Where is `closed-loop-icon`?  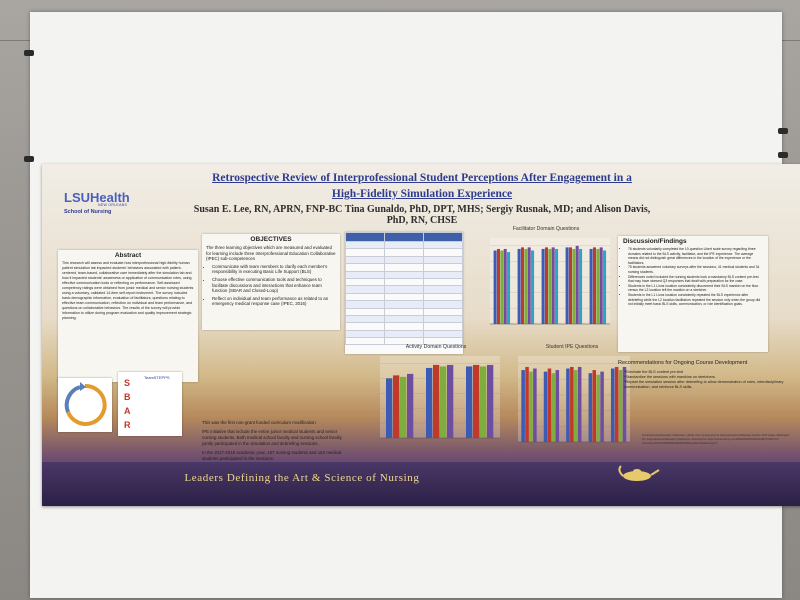
closed-loop-icon is located at coordinates (85, 404).